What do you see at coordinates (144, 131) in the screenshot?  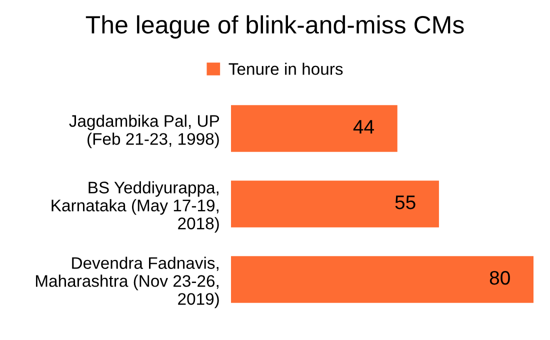 I see `y-tick-label: Jagdambika Pal, UP (Feb 21-23, 1998)` at bounding box center [144, 131].